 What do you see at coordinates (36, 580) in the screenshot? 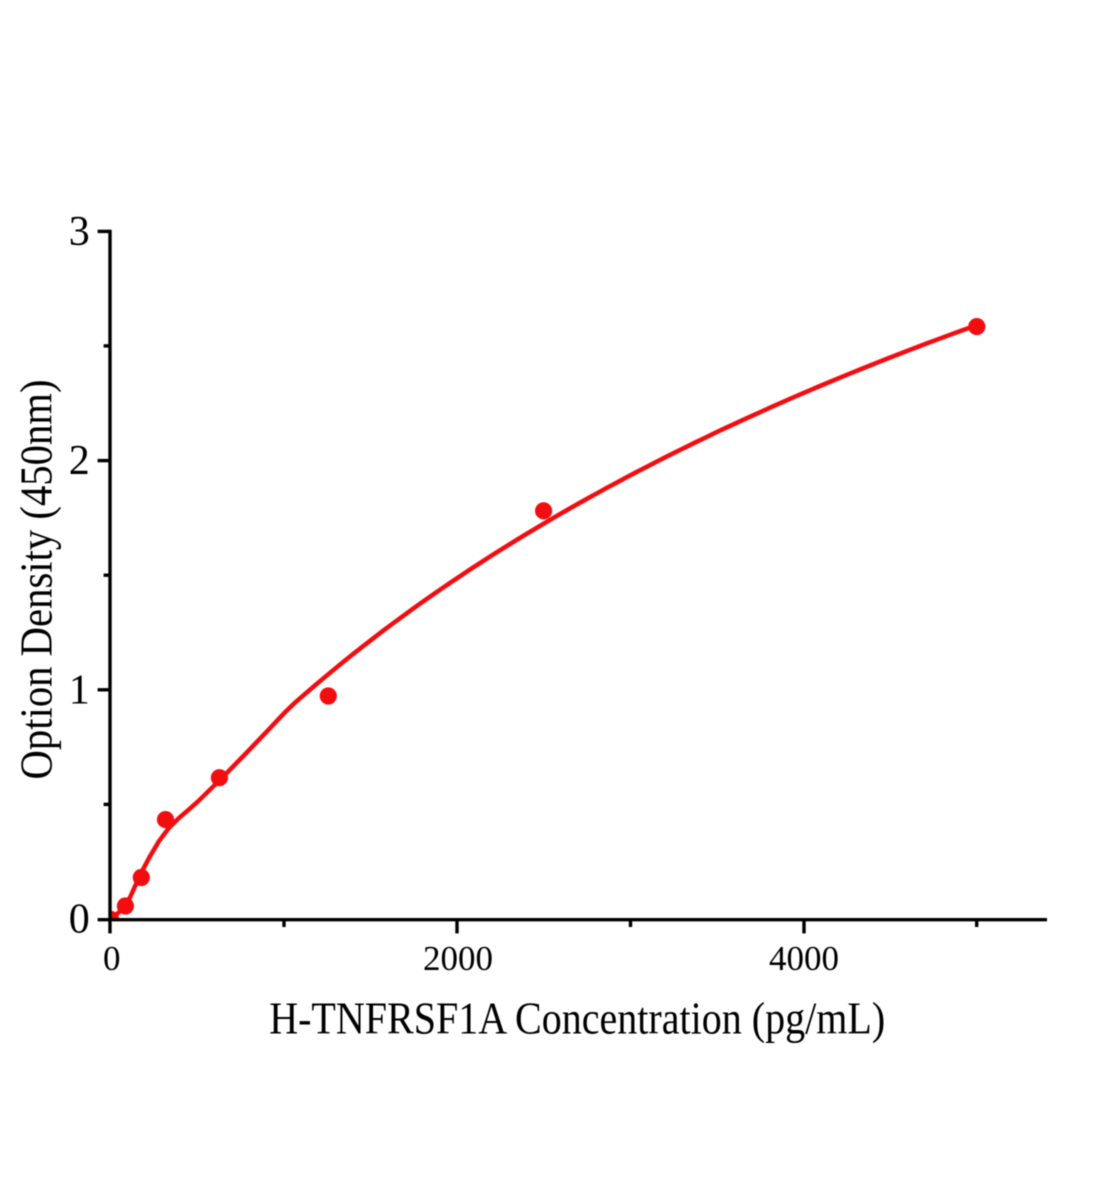
I see `svg-text: Option Density (450nm)` at bounding box center [36, 580].